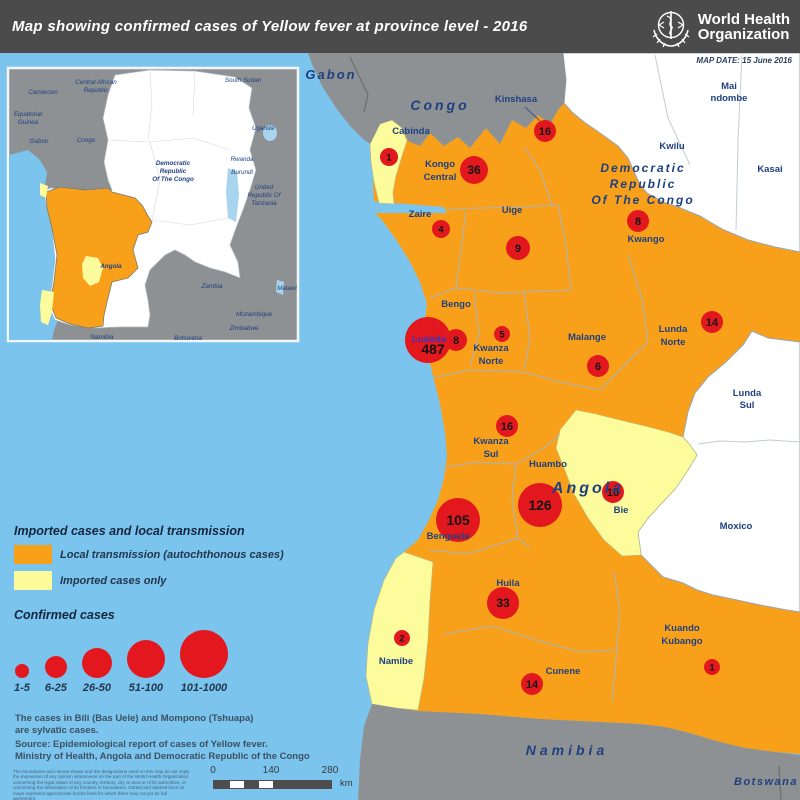 The image size is (800, 800). I want to click on size-label-101-1000: 101-1000, so click(204, 688).